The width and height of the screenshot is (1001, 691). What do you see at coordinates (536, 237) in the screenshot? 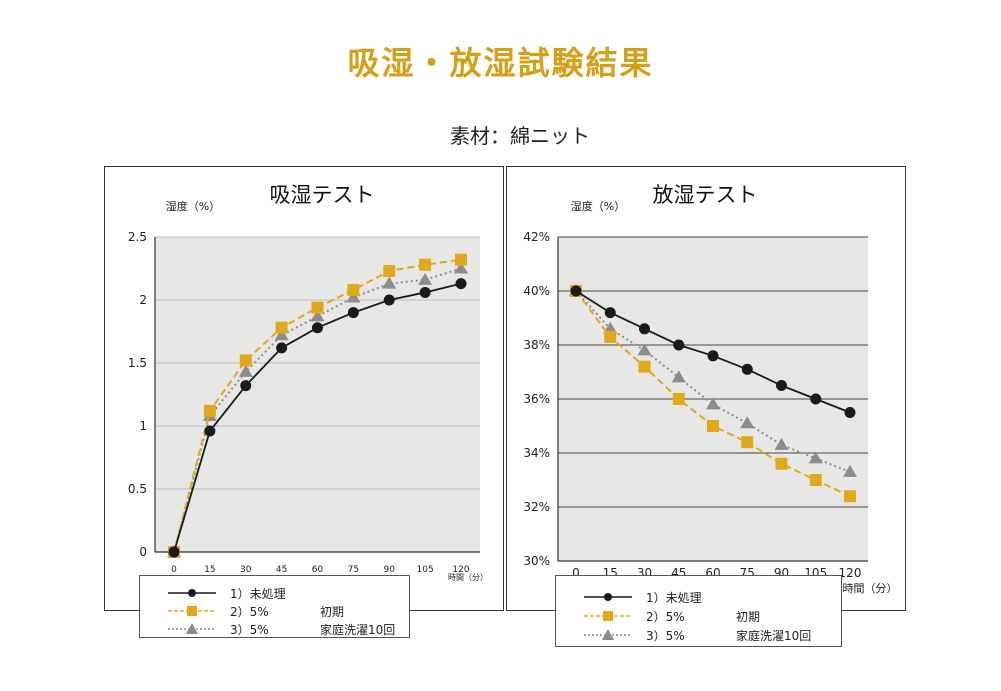
I see `release-y-tick-label: 42%` at bounding box center [536, 237].